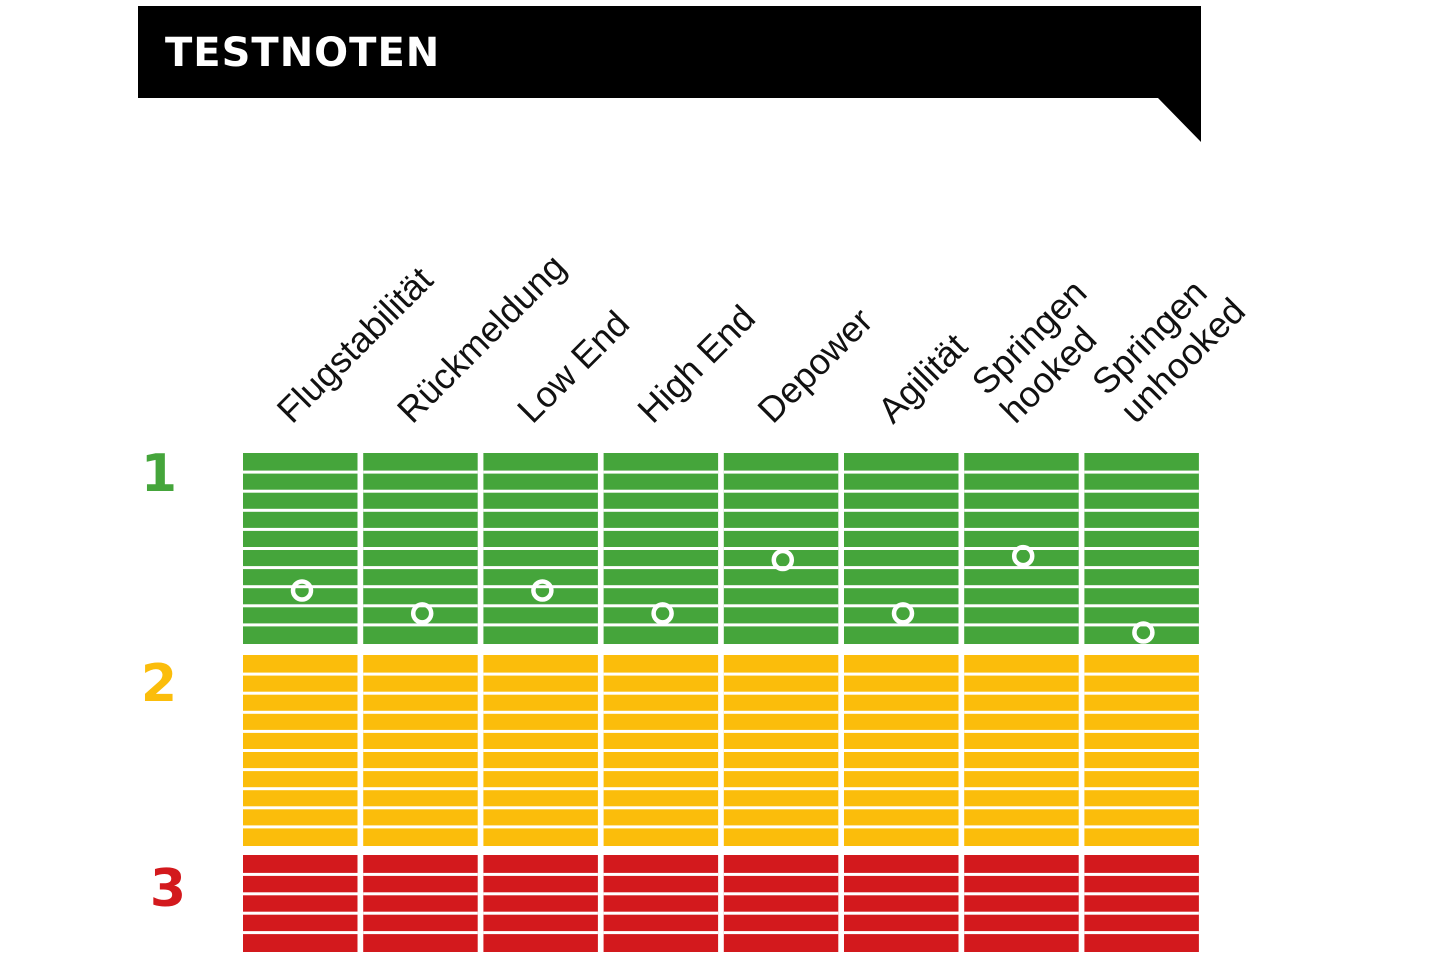  I want to click on grade-markers, so click(722, 594).